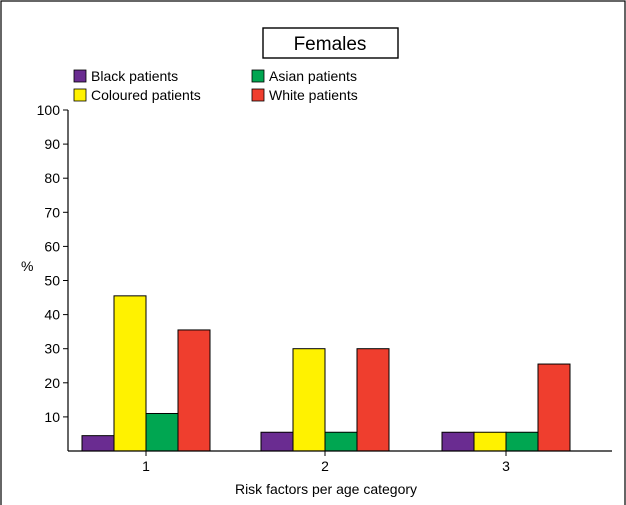  What do you see at coordinates (313, 95) in the screenshot?
I see `legend-label-white-patients: White patients` at bounding box center [313, 95].